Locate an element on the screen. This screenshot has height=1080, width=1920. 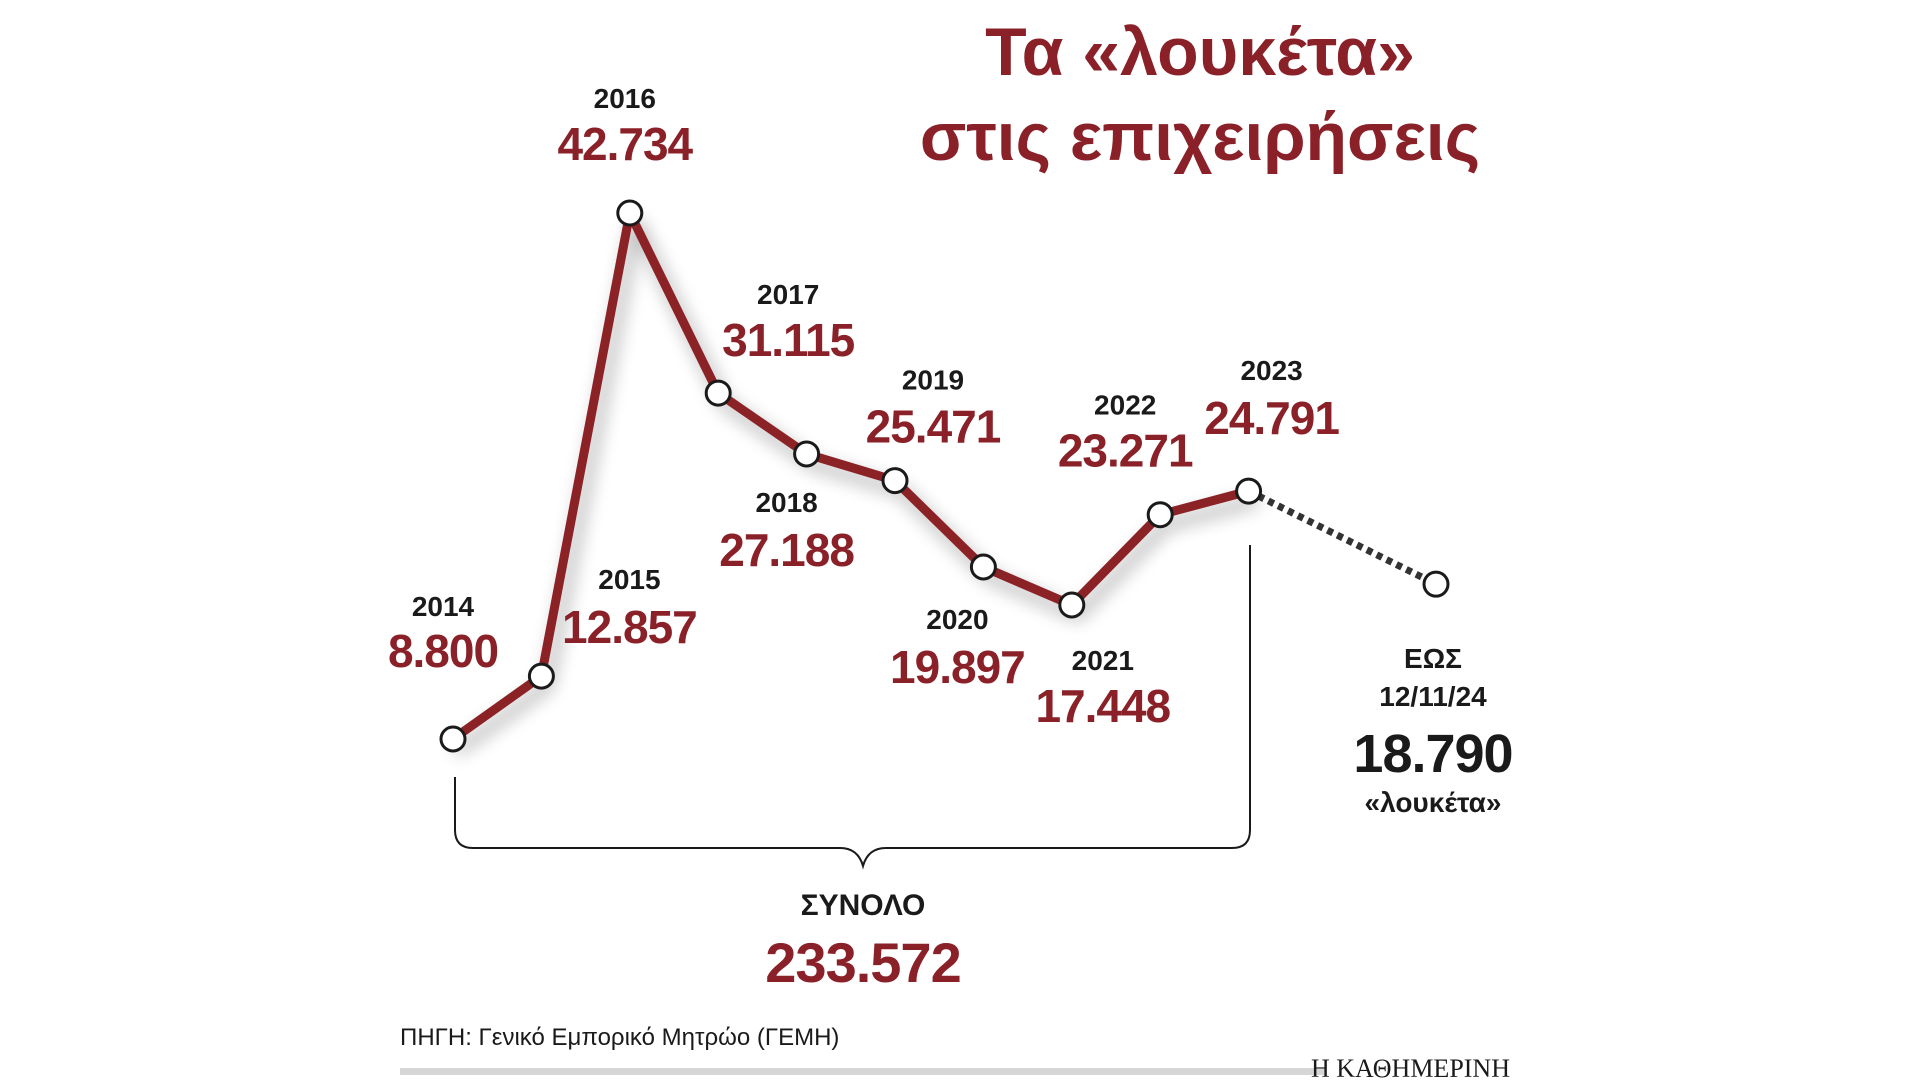
value-label-2019: 25.471 is located at coordinates (933, 427).